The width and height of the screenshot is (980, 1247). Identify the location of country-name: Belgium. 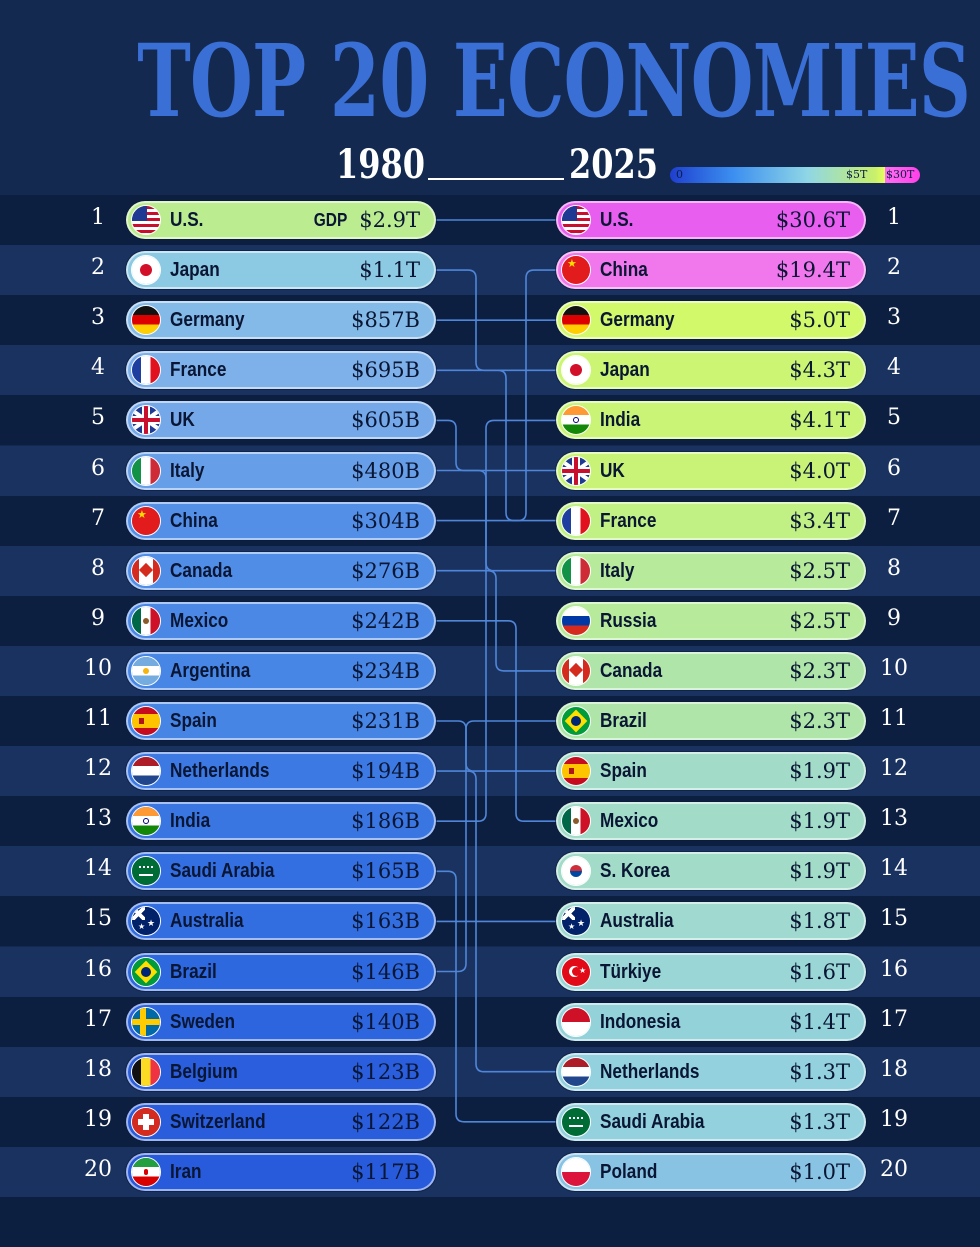
(204, 1071).